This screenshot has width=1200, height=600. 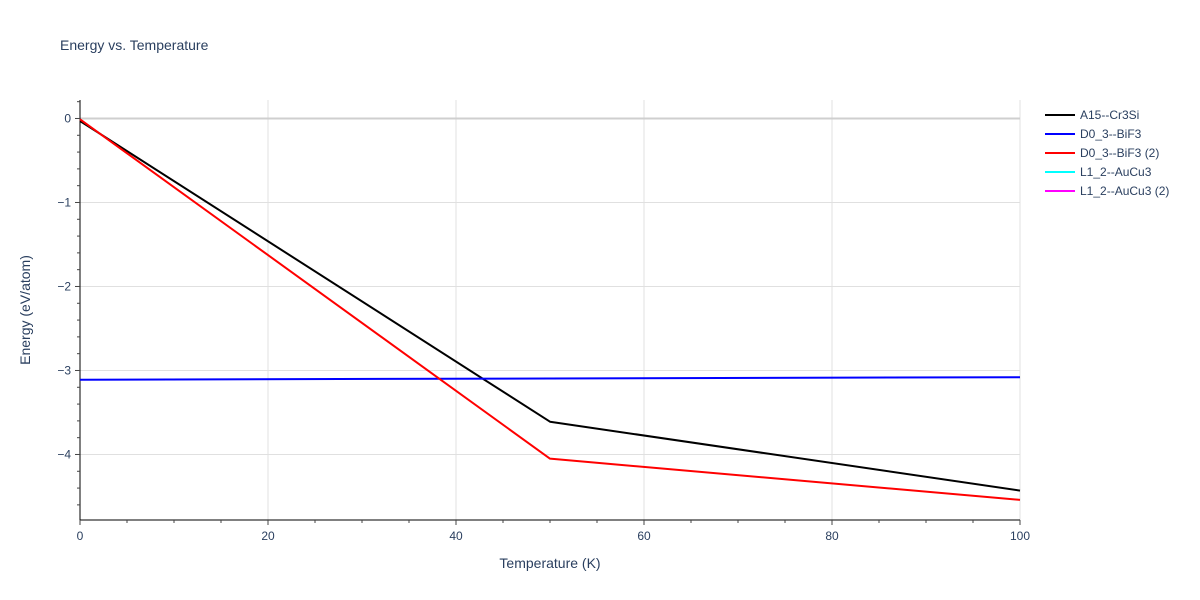 I want to click on y-tick-label-0: 0, so click(x=67, y=118).